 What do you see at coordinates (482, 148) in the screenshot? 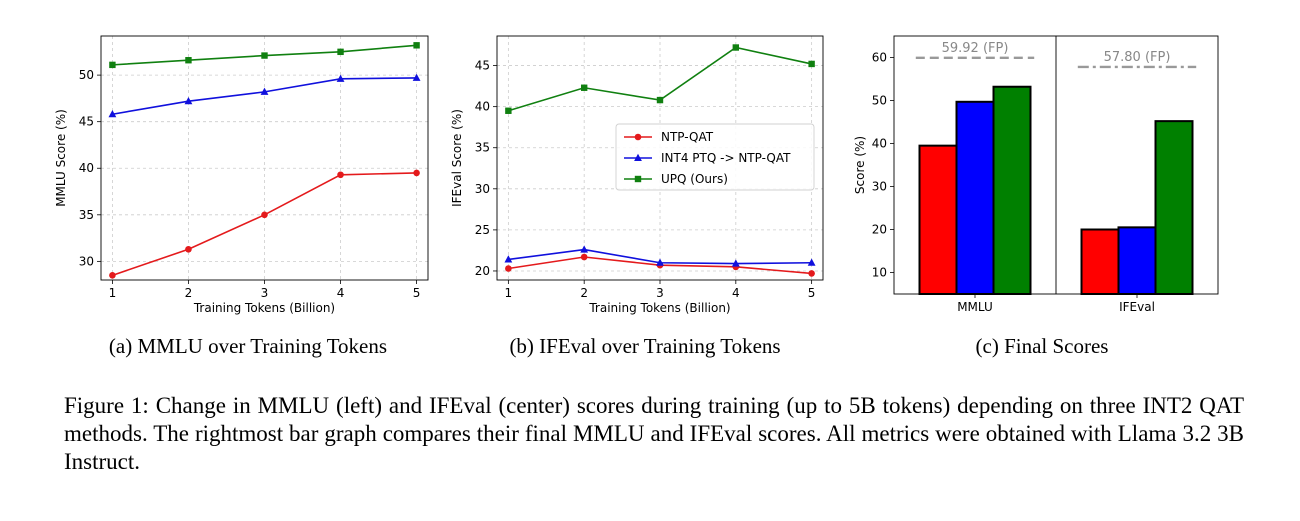
I see `ifeval-ytick-label: 35` at bounding box center [482, 148].